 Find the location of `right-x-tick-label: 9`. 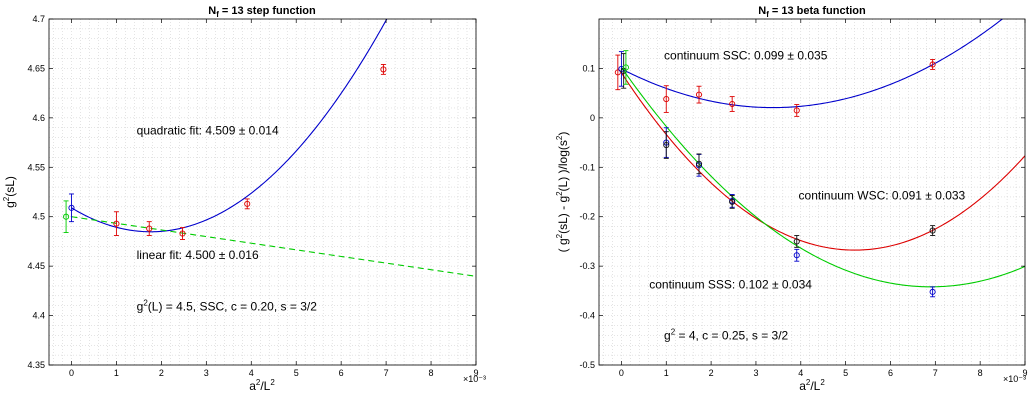

right-x-tick-label: 9 is located at coordinates (1024, 373).